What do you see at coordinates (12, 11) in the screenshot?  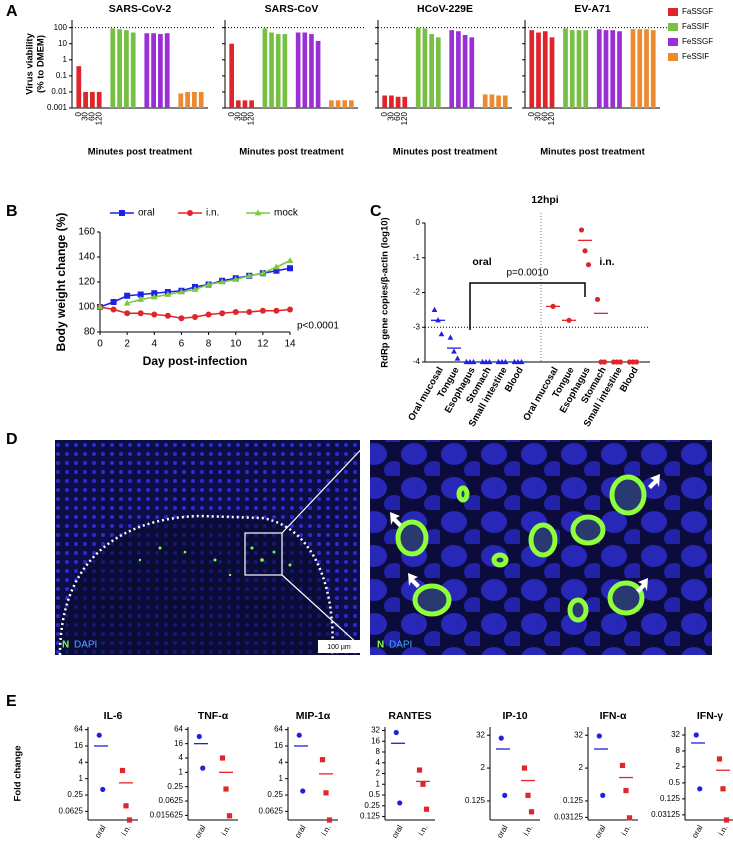 I see `panel-label: A` at bounding box center [12, 11].